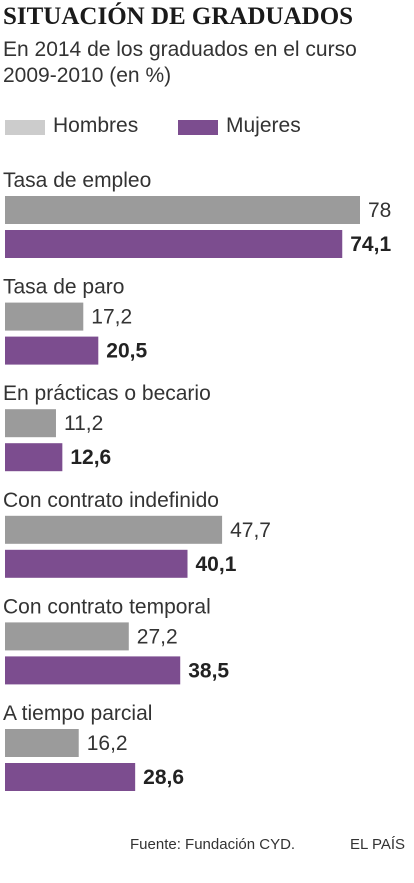 The height and width of the screenshot is (883, 414). Describe the element at coordinates (30, 423) in the screenshot. I see `bar-hombres-en-practicas-o-becario` at that location.